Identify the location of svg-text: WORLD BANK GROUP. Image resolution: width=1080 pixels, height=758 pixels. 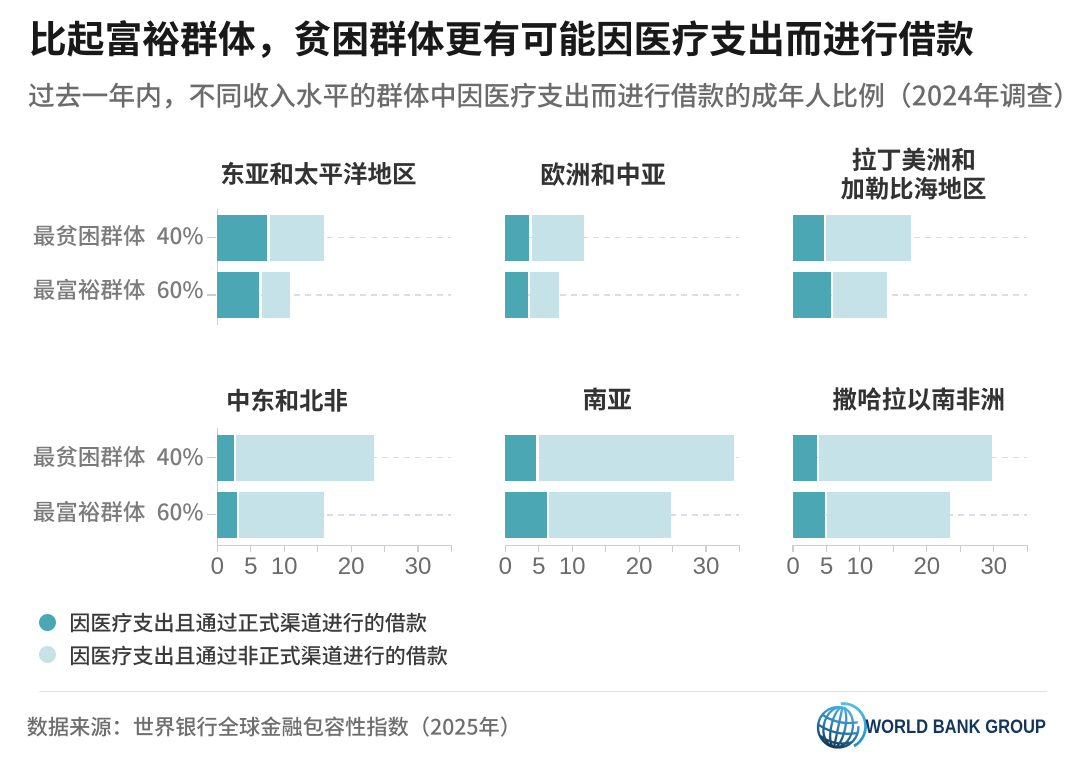
(956, 727).